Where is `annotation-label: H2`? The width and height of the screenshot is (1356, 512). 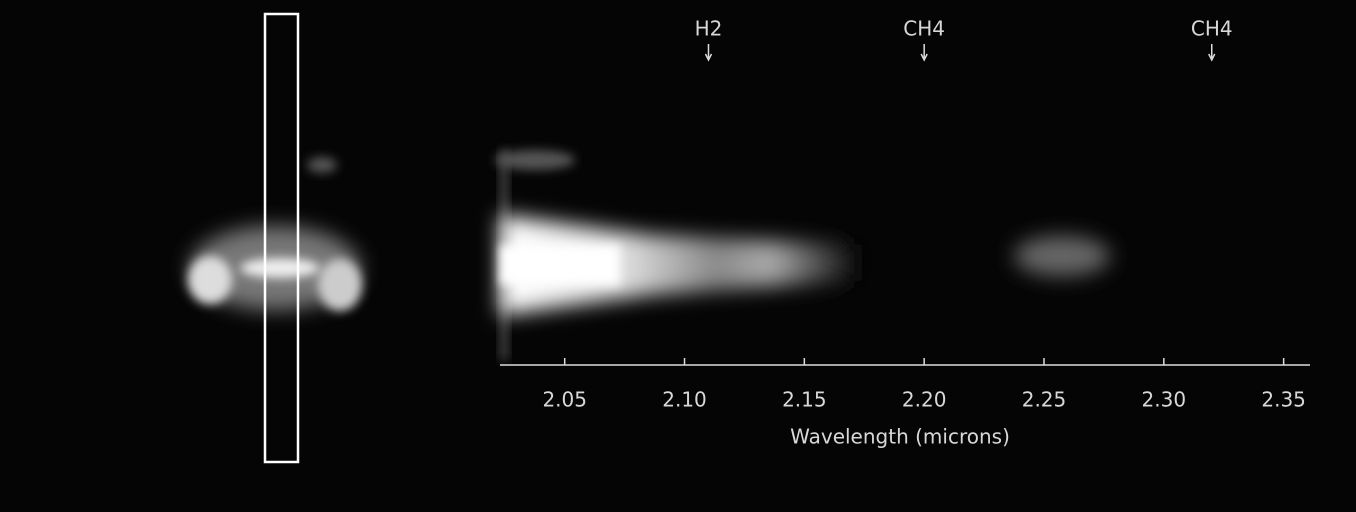 annotation-label: H2 is located at coordinates (709, 29).